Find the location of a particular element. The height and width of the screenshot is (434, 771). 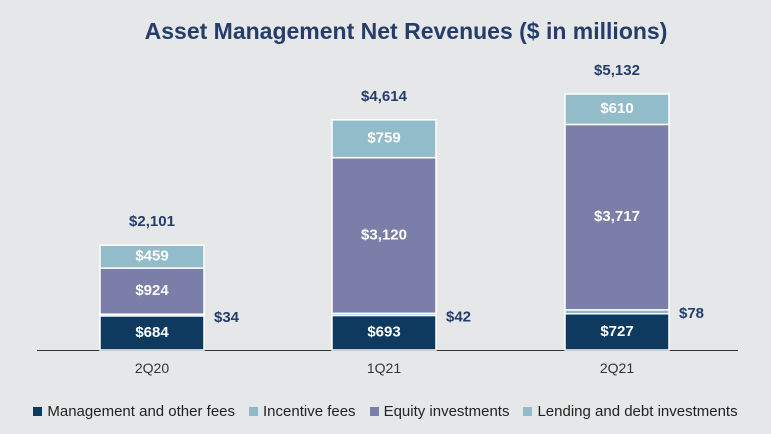

bar-1q21-management-fees is located at coordinates (384, 332).